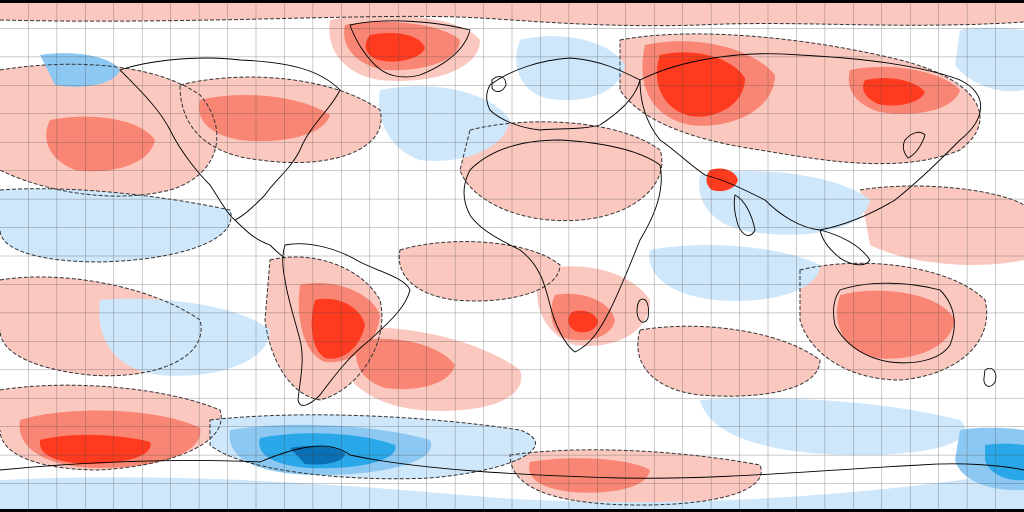 The image size is (1024, 512). Describe the element at coordinates (338, 328) in the screenshot. I see `warm-strong-region-paraguay` at that location.